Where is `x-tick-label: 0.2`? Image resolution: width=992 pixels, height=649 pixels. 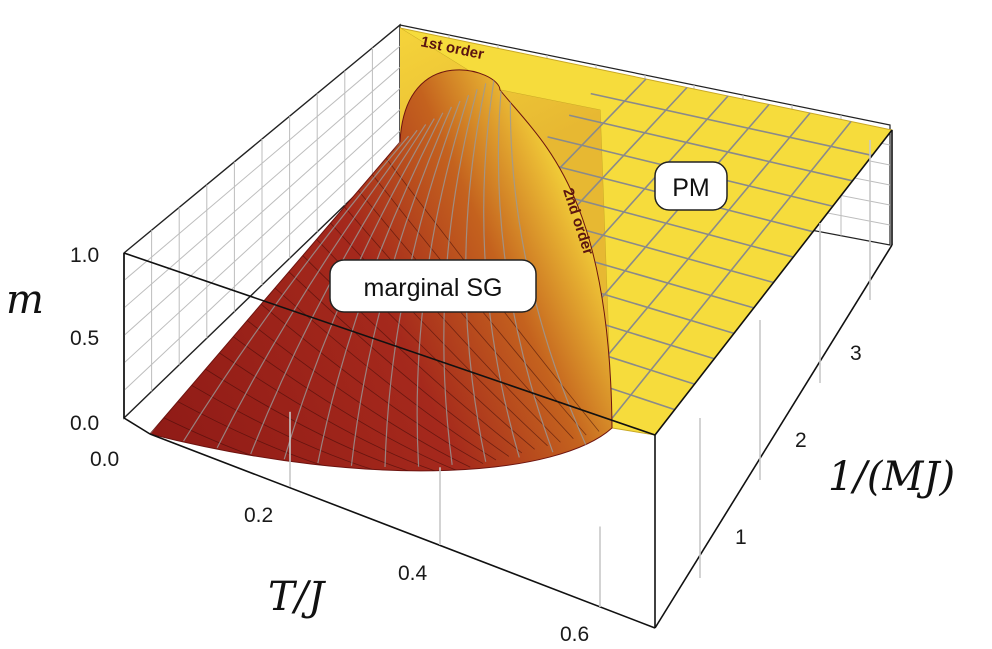
x-tick-label: 0.2 is located at coordinates (258, 515).